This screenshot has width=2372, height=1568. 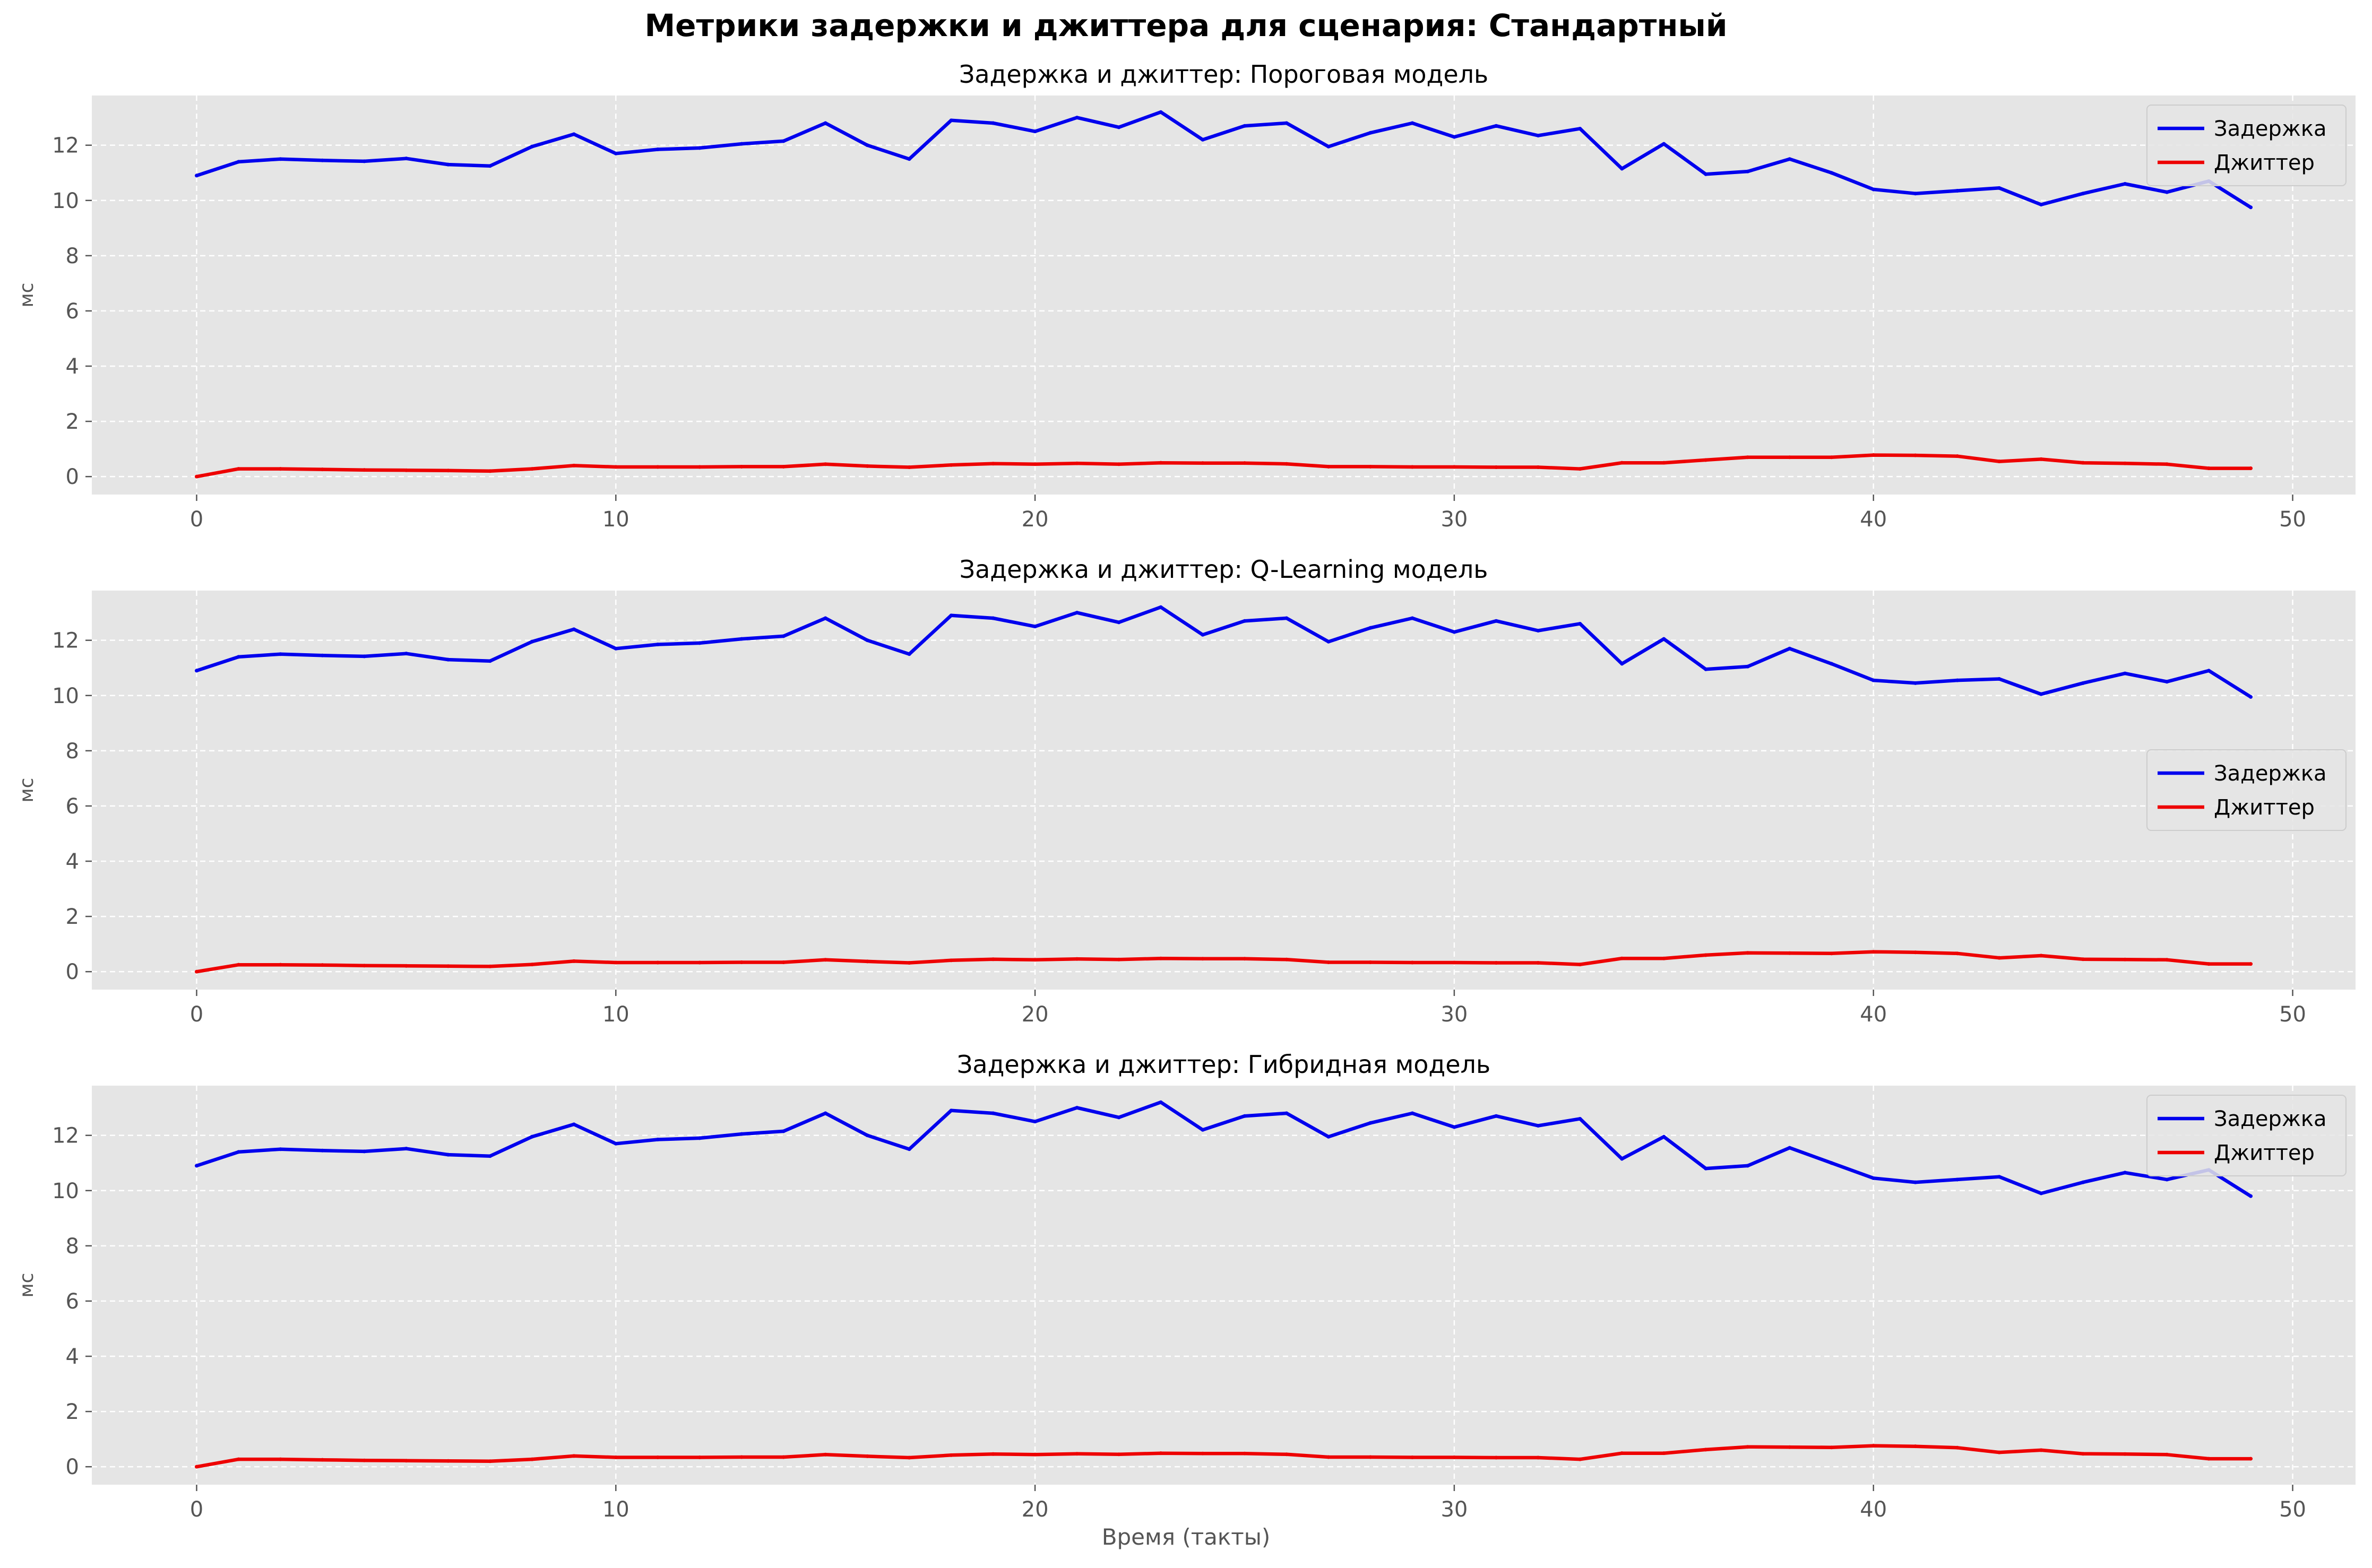 I want to click on legend-label: Джиттер, so click(x=2264, y=1153).